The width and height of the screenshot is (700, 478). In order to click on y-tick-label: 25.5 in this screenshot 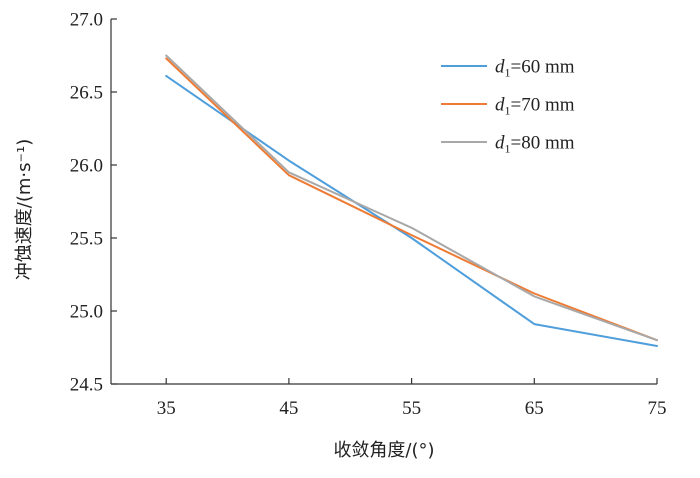, I will do `click(86, 239)`.